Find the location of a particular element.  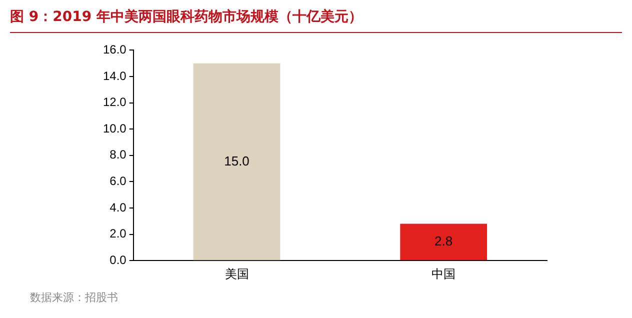

x-tick-label: 美国 is located at coordinates (236, 273).